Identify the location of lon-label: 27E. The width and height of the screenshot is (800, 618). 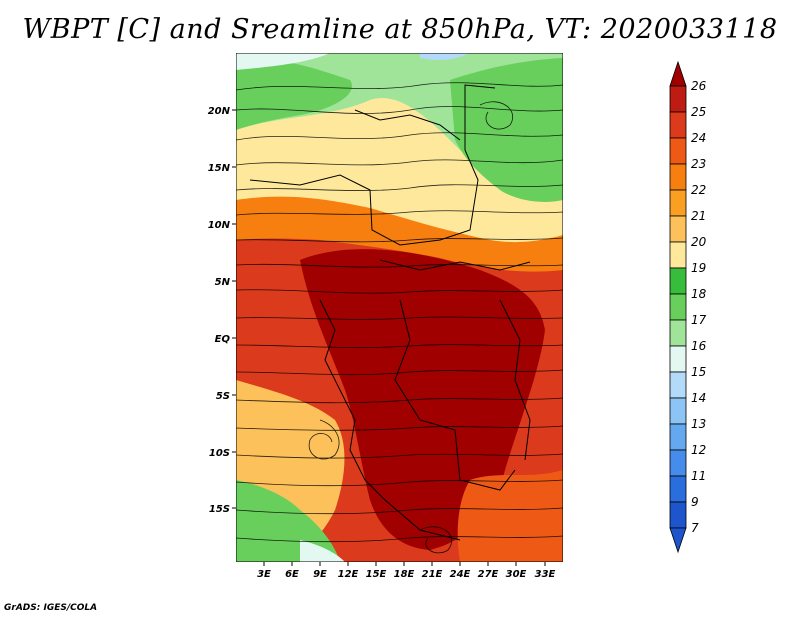
(488, 574).